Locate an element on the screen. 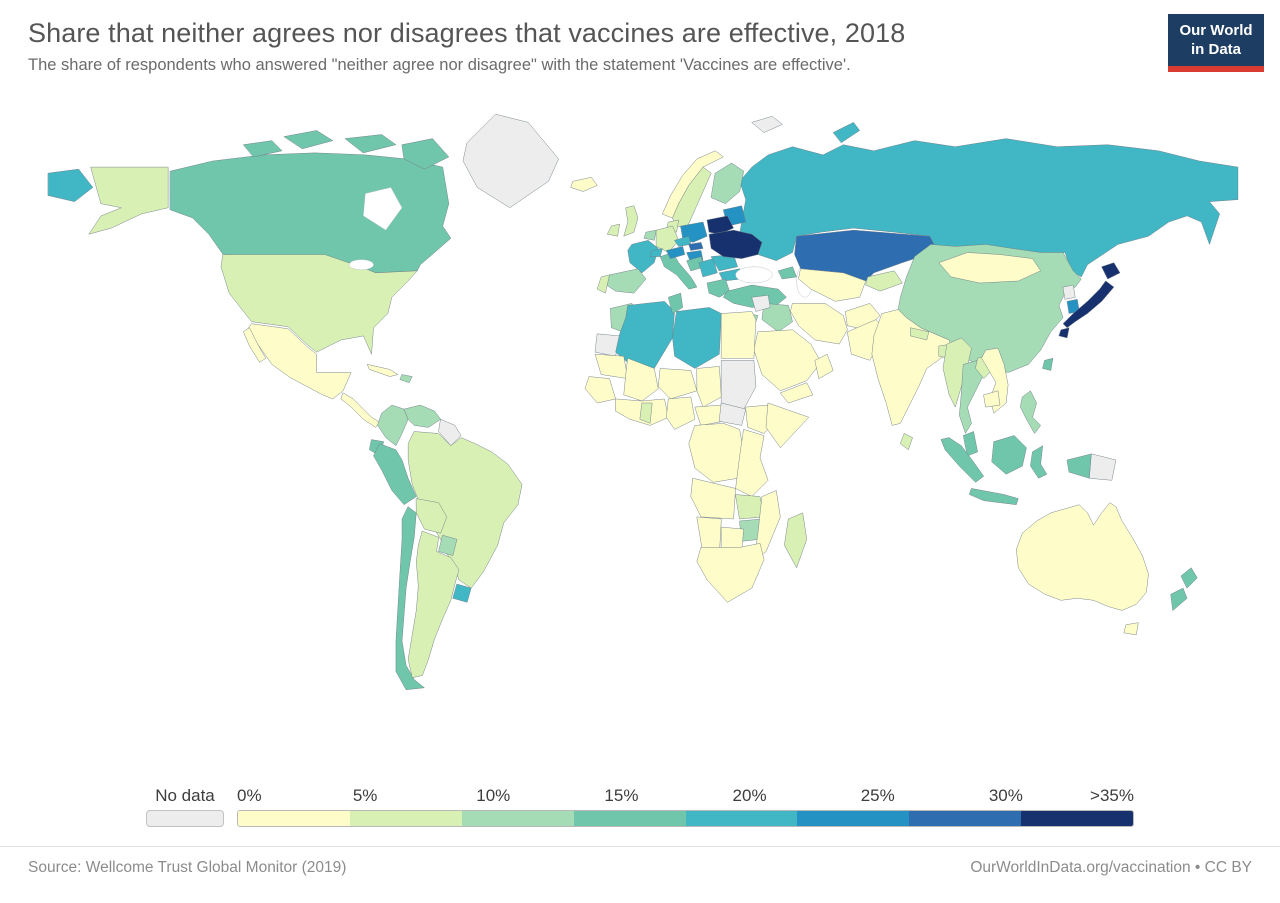 This screenshot has width=1280, height=903. country-venezuela is located at coordinates (422, 416).